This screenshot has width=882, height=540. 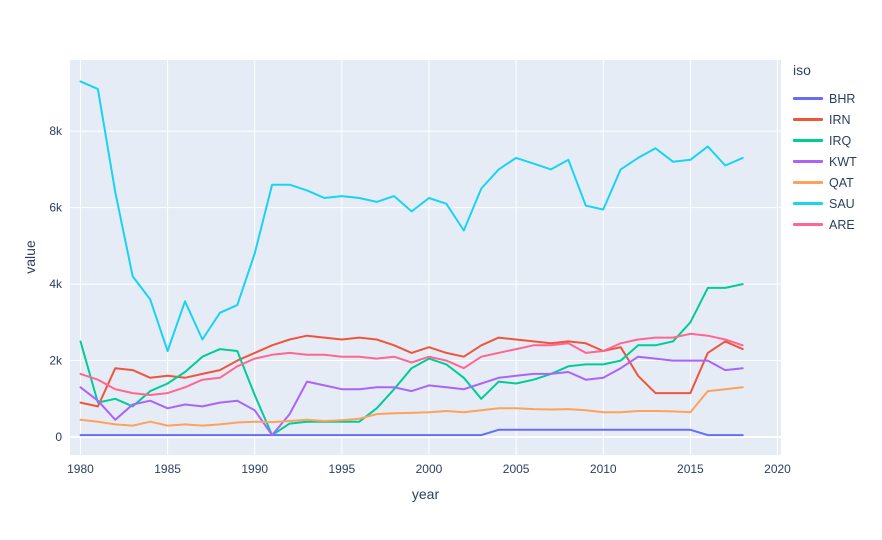 I want to click on legend-swatch-SAU, so click(x=808, y=203).